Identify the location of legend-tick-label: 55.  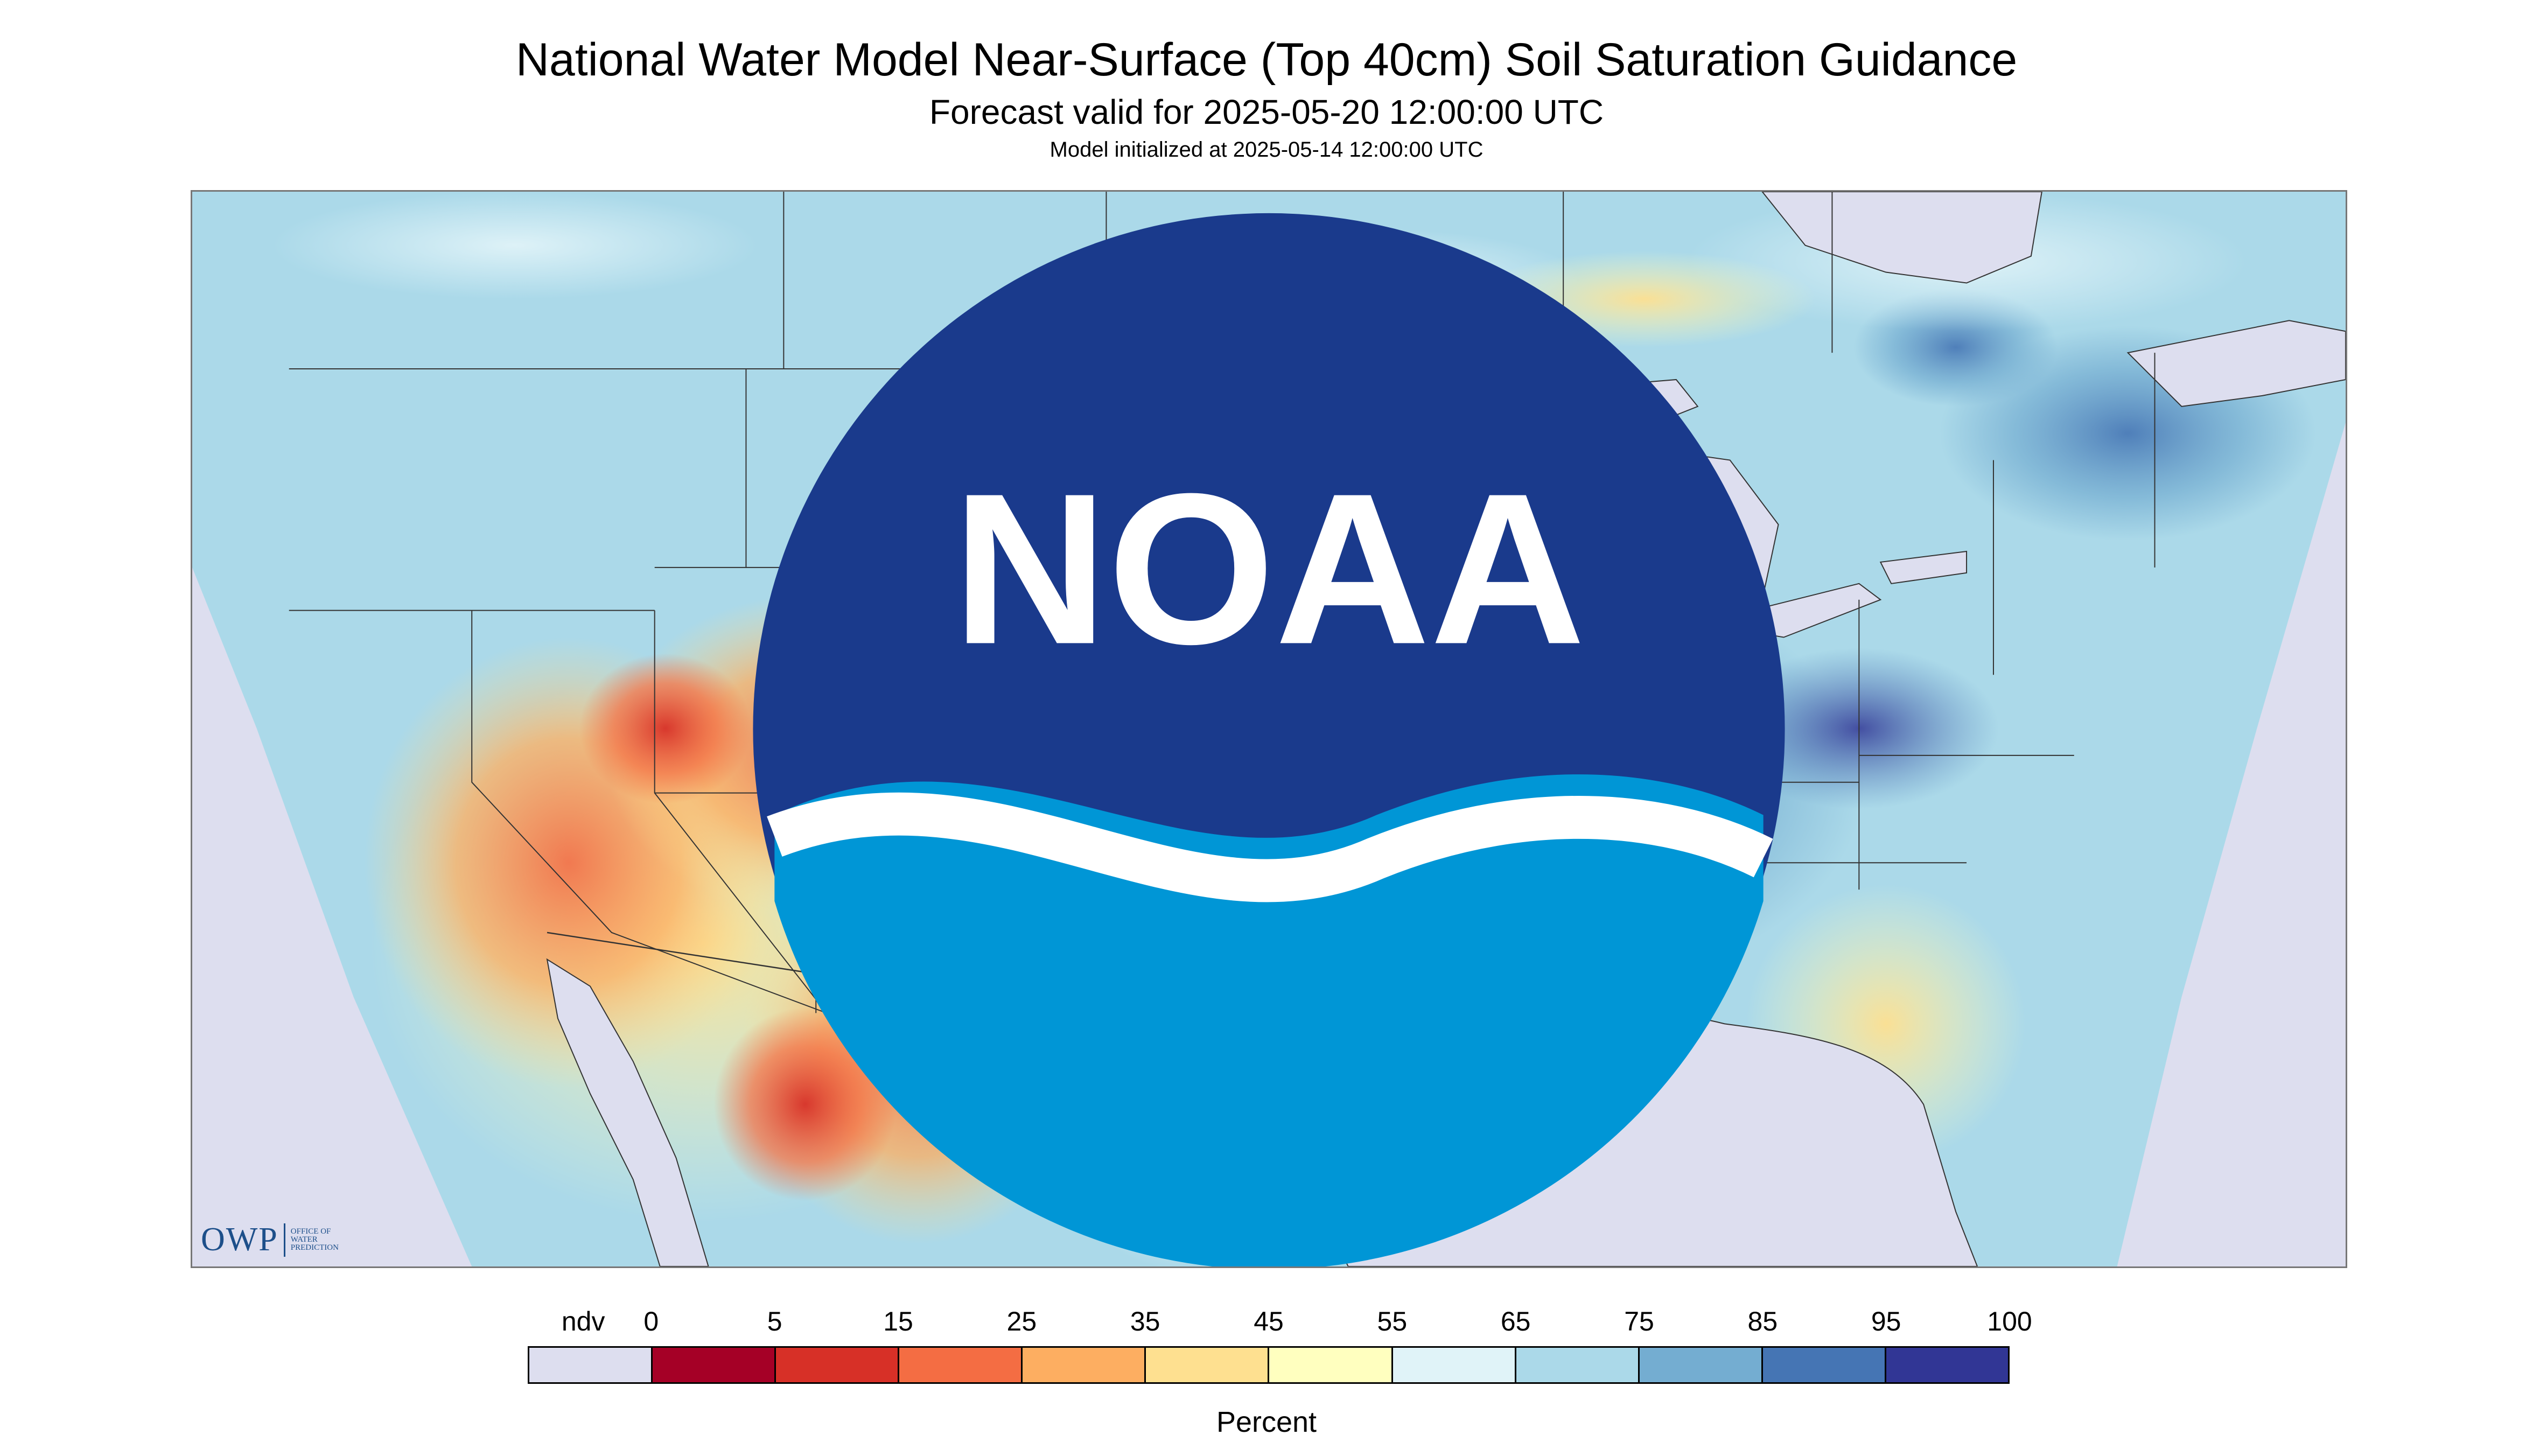
(1392, 1321).